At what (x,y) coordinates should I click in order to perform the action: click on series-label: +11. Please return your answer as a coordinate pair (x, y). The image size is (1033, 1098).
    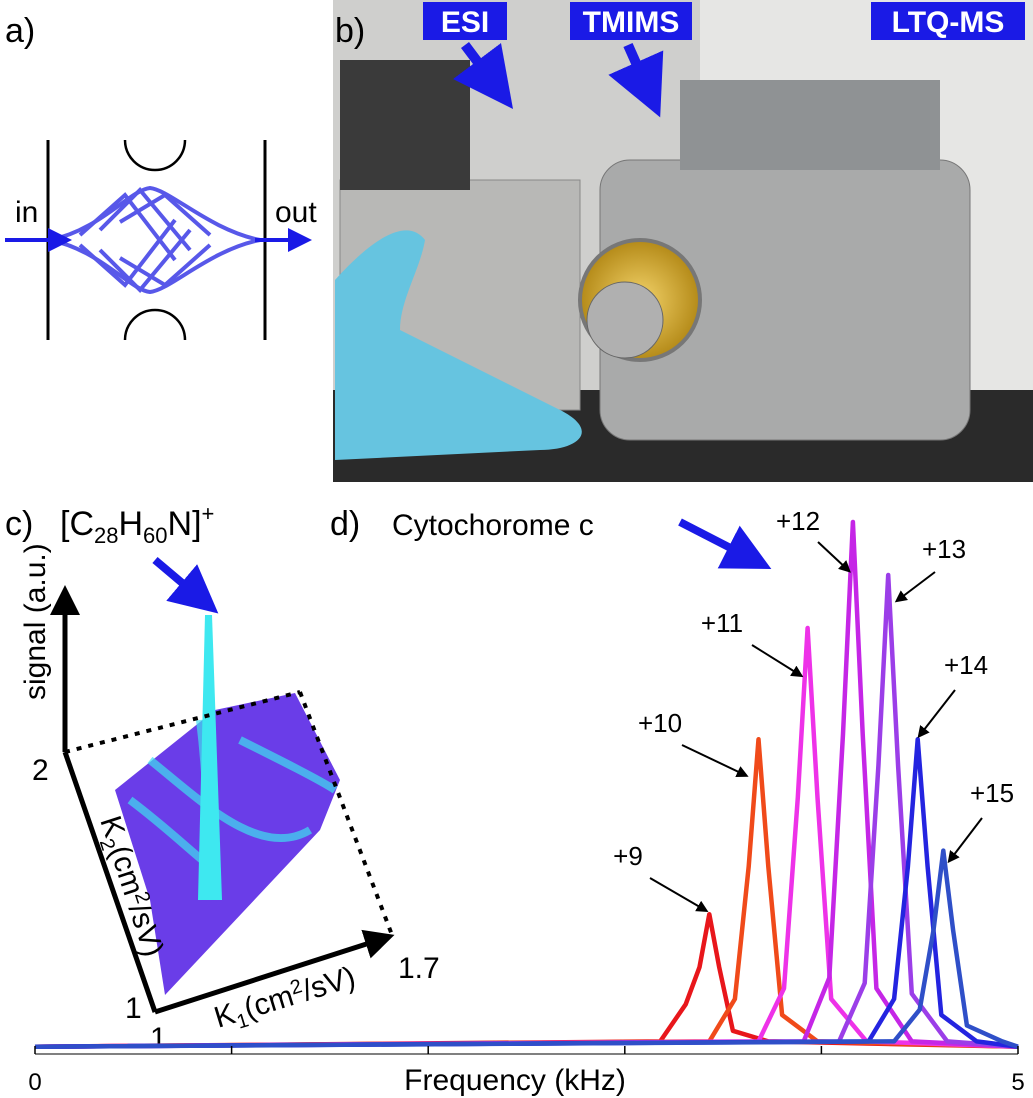
    Looking at the image, I should click on (722, 623).